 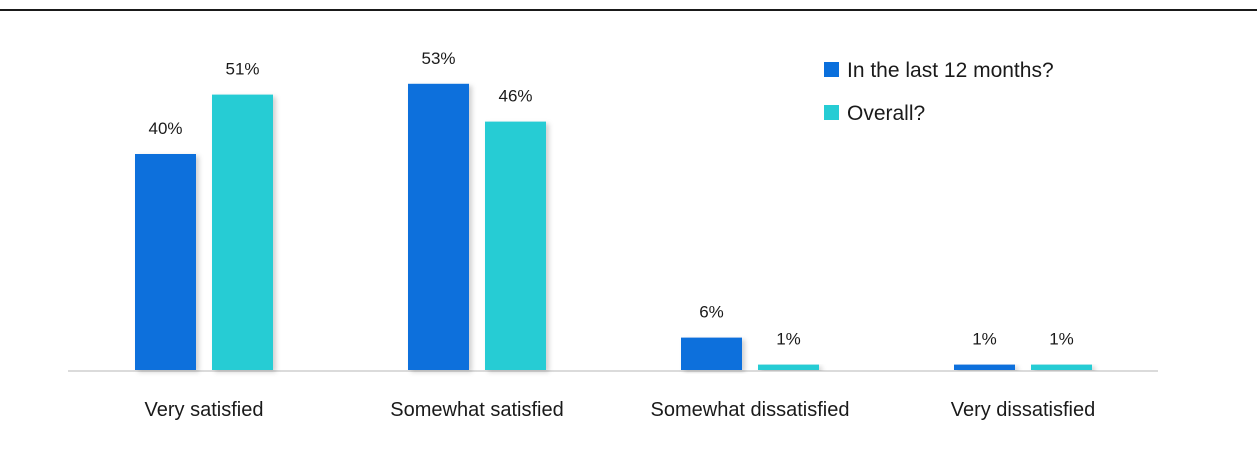 I want to click on category-label-1: Very satisfied, so click(x=204, y=410).